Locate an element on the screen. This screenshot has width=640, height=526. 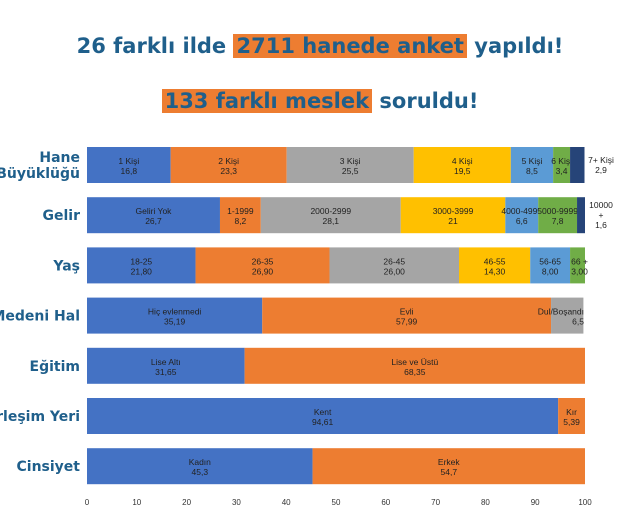
segment-label: 5000-9999 is located at coordinates (557, 211).